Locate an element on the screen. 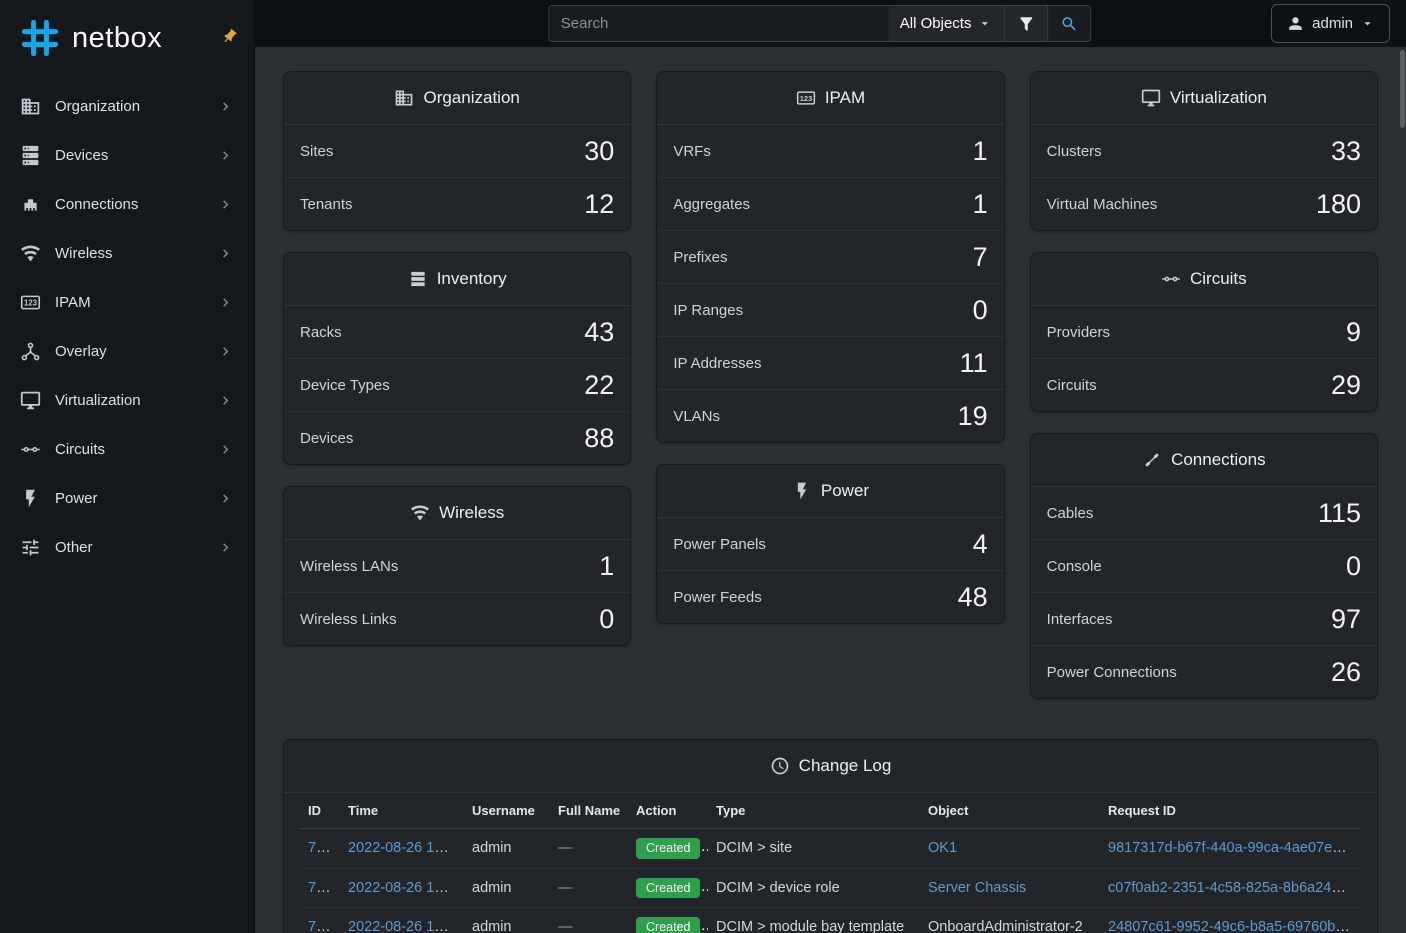 The width and height of the screenshot is (1406, 933). sidebar-item-power: Power is located at coordinates (127, 498).